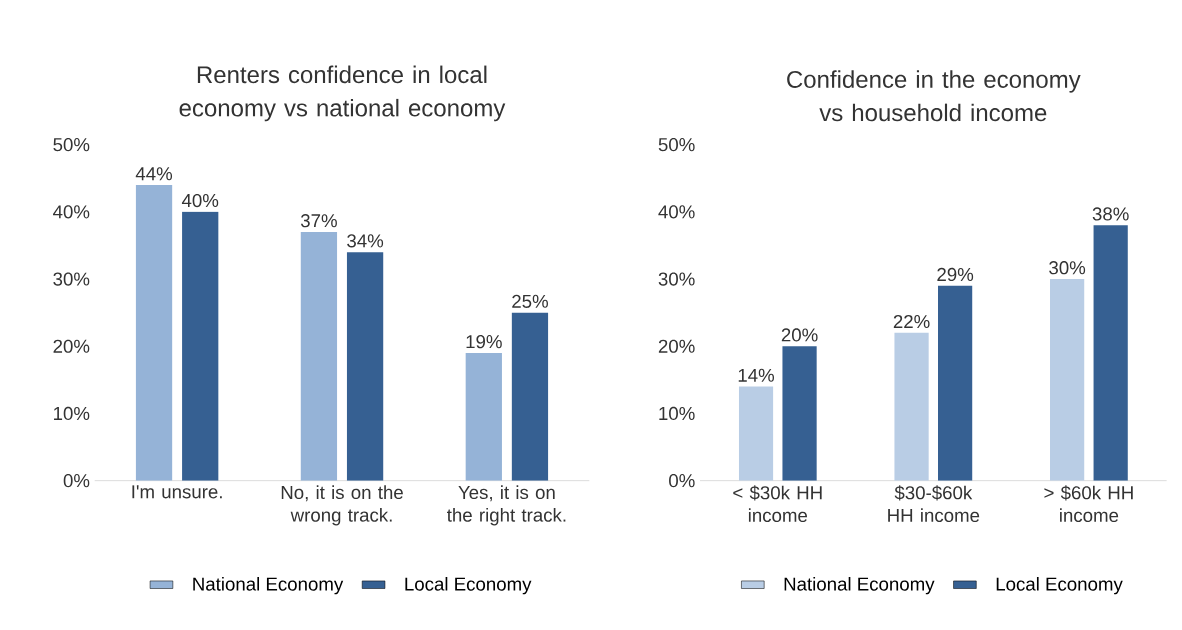  Describe the element at coordinates (342, 93) in the screenshot. I see `chart-title: Renters confidence in local economy vs national economy` at that location.